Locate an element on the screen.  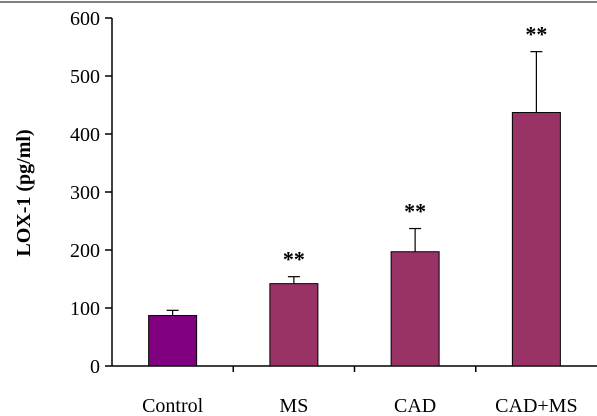
bar-cad-ms is located at coordinates (536, 239).